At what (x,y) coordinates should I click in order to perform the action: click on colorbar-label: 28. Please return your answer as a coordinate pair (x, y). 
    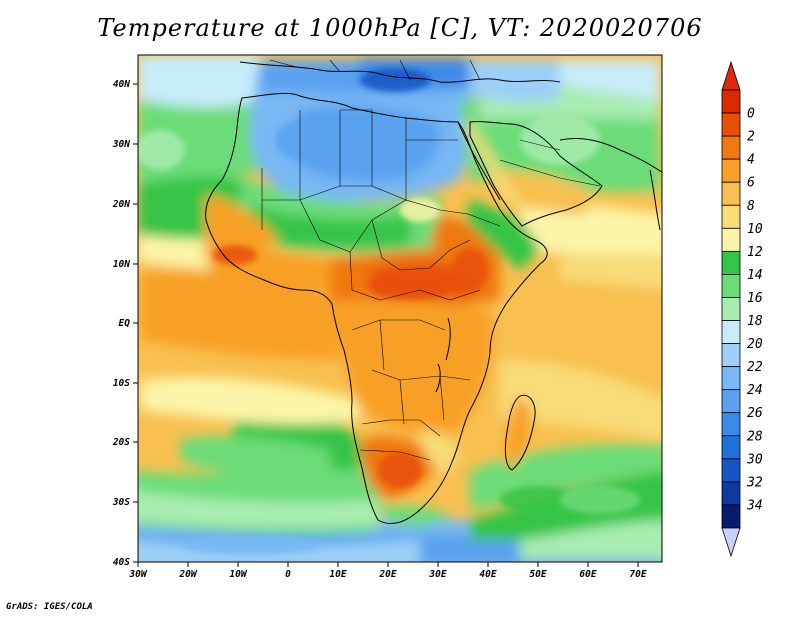
    Looking at the image, I should click on (755, 436).